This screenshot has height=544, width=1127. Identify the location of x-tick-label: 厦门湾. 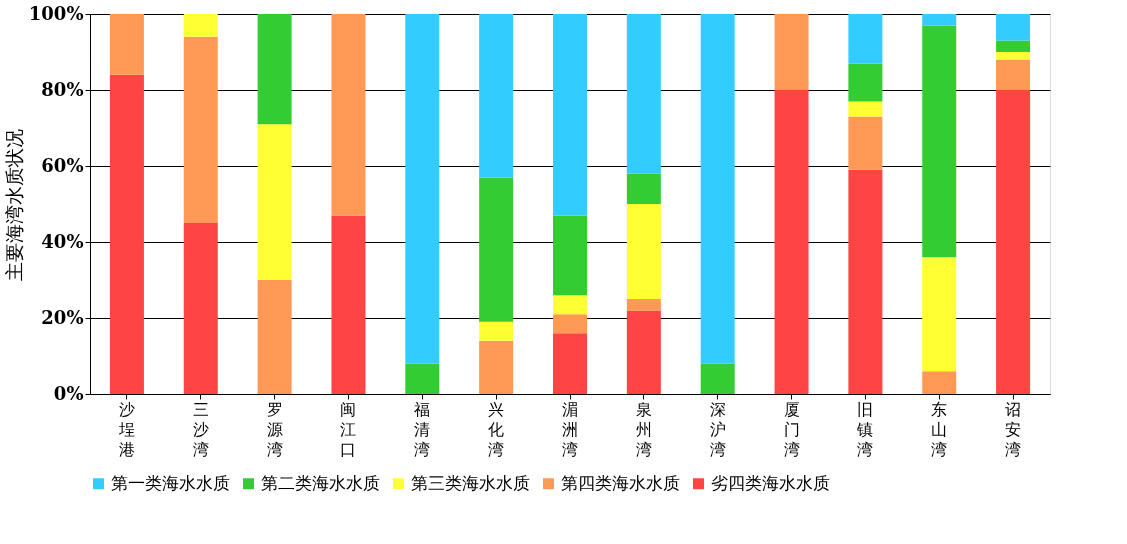
(791, 429).